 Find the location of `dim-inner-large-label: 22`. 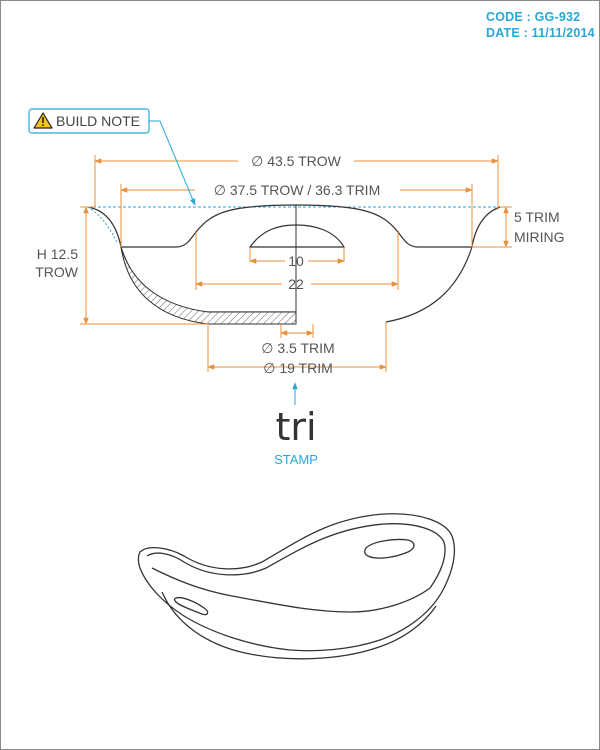

dim-inner-large-label: 22 is located at coordinates (296, 284).